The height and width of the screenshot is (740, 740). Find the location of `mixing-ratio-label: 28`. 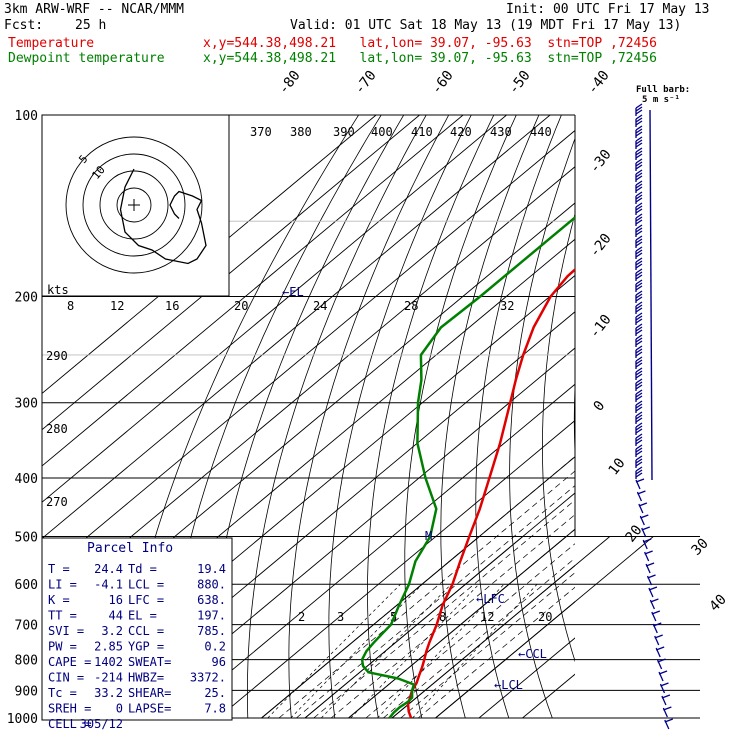

mixing-ratio-label: 28 is located at coordinates (411, 306).